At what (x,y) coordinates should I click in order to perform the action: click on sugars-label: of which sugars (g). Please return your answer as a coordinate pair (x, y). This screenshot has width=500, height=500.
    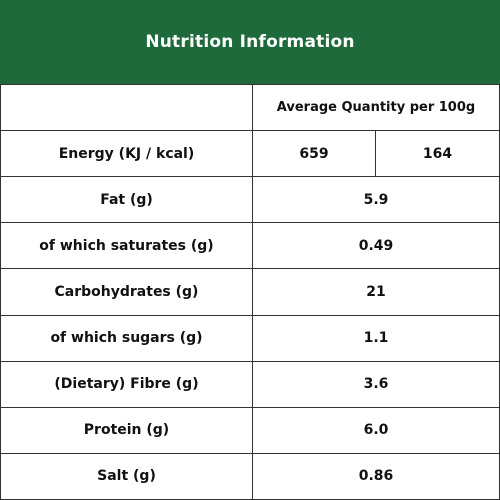
    Looking at the image, I should click on (127, 337).